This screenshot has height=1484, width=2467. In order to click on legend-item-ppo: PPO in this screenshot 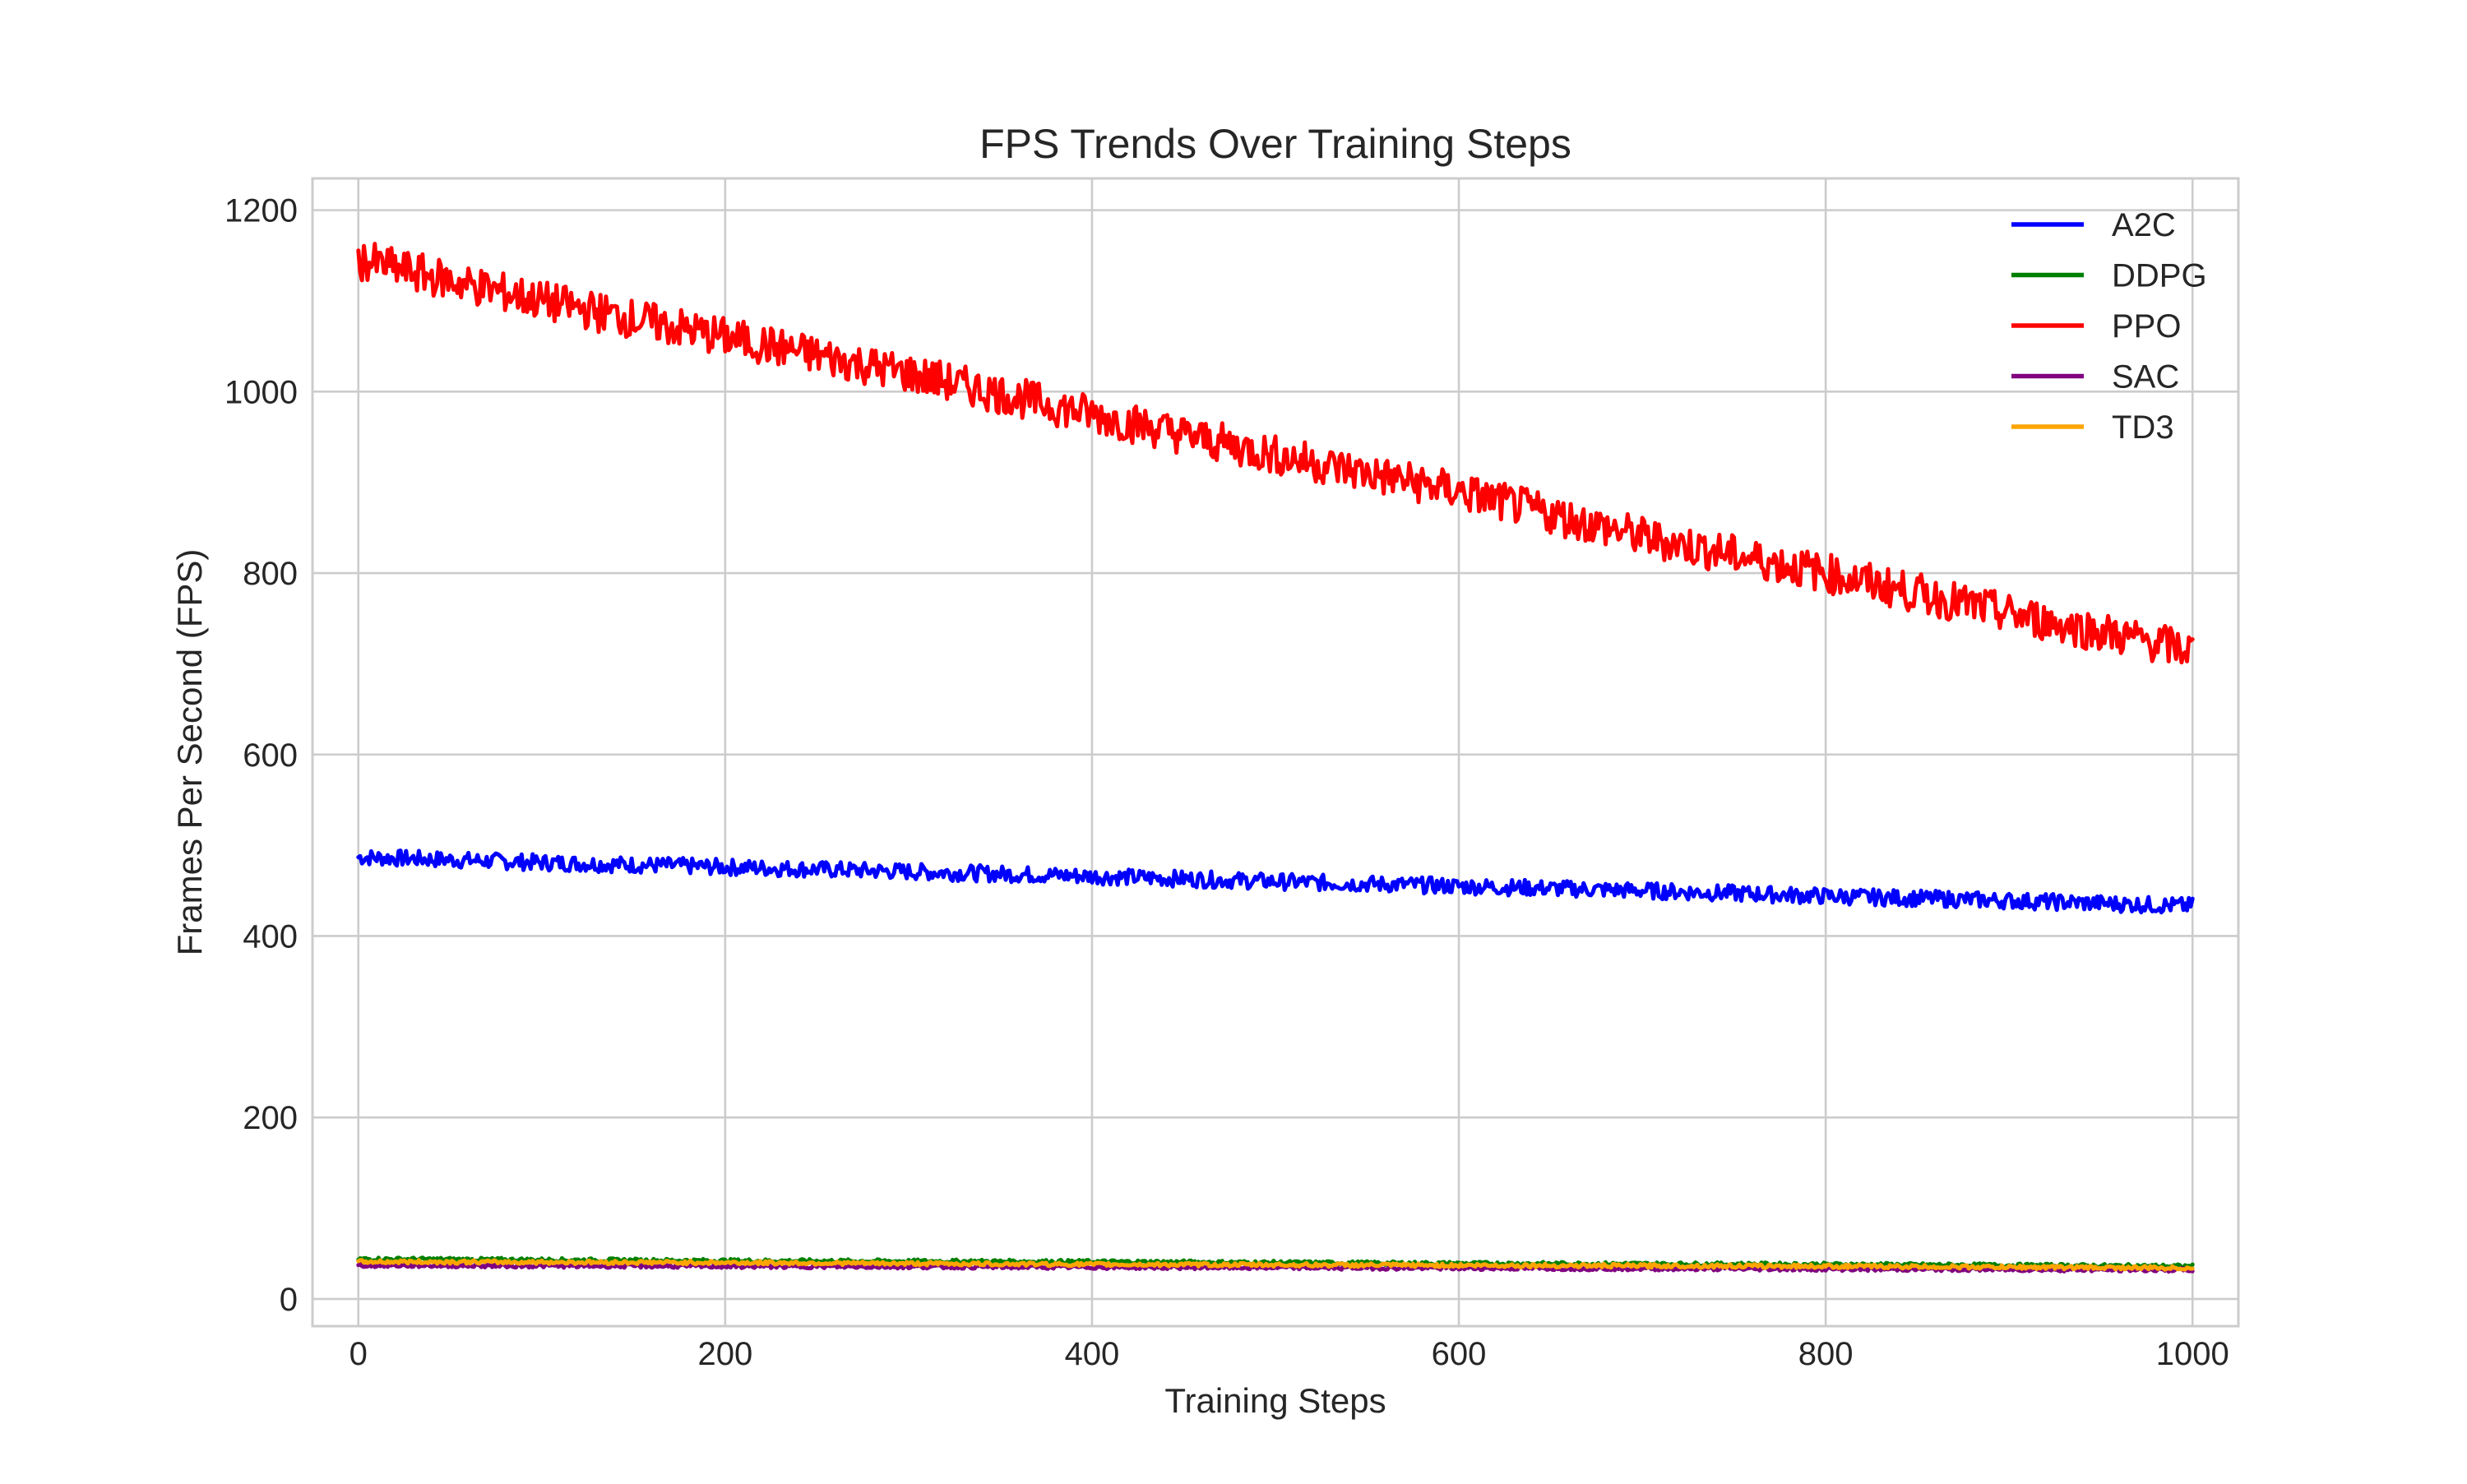, I will do `click(2096, 326)`.